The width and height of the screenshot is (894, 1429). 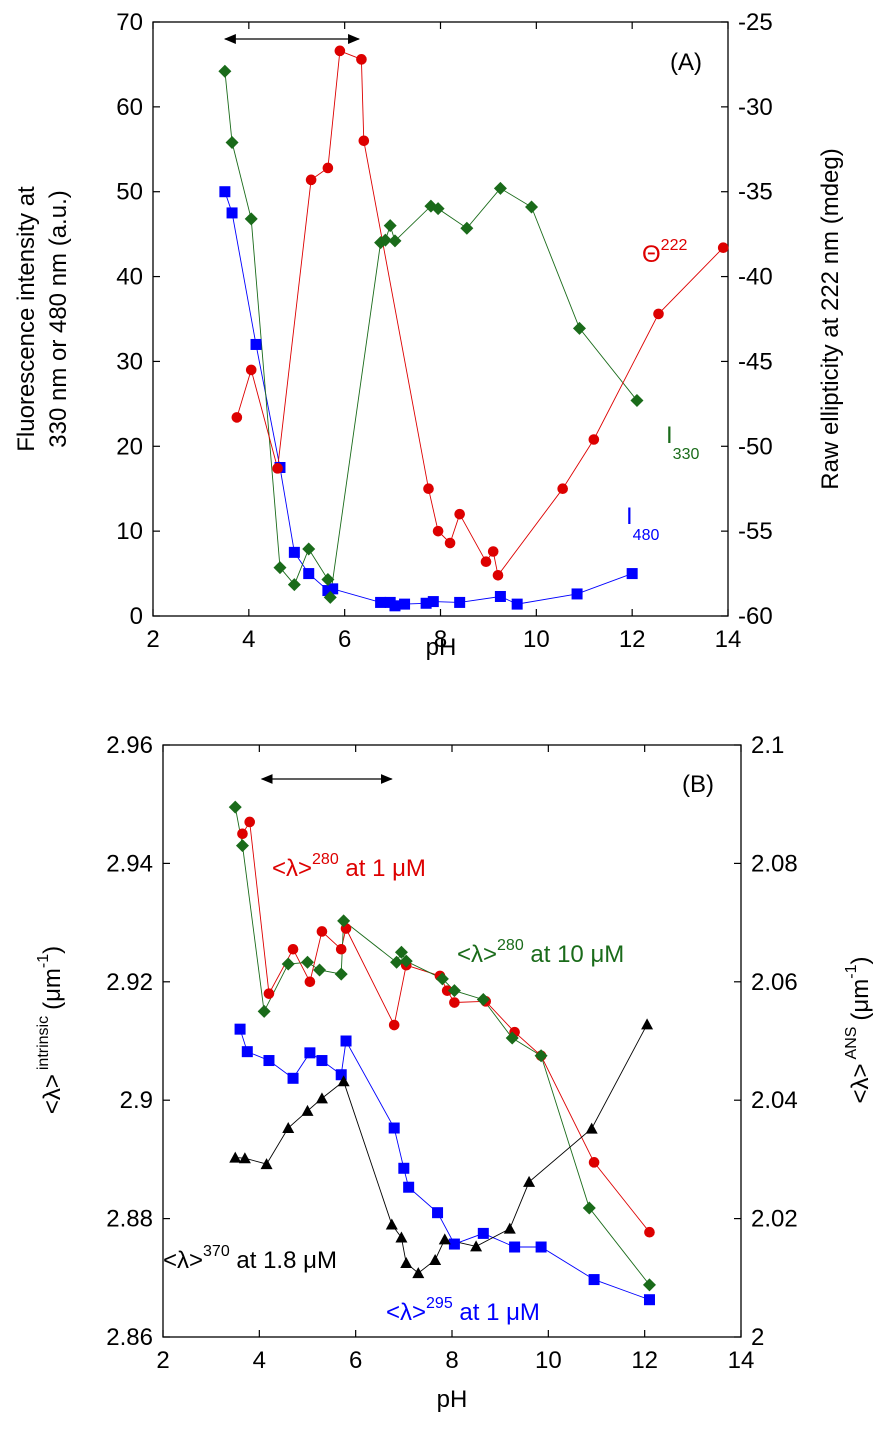 What do you see at coordinates (767, 745) in the screenshot?
I see `panel-b-y-right-tick-label: 2.1` at bounding box center [767, 745].